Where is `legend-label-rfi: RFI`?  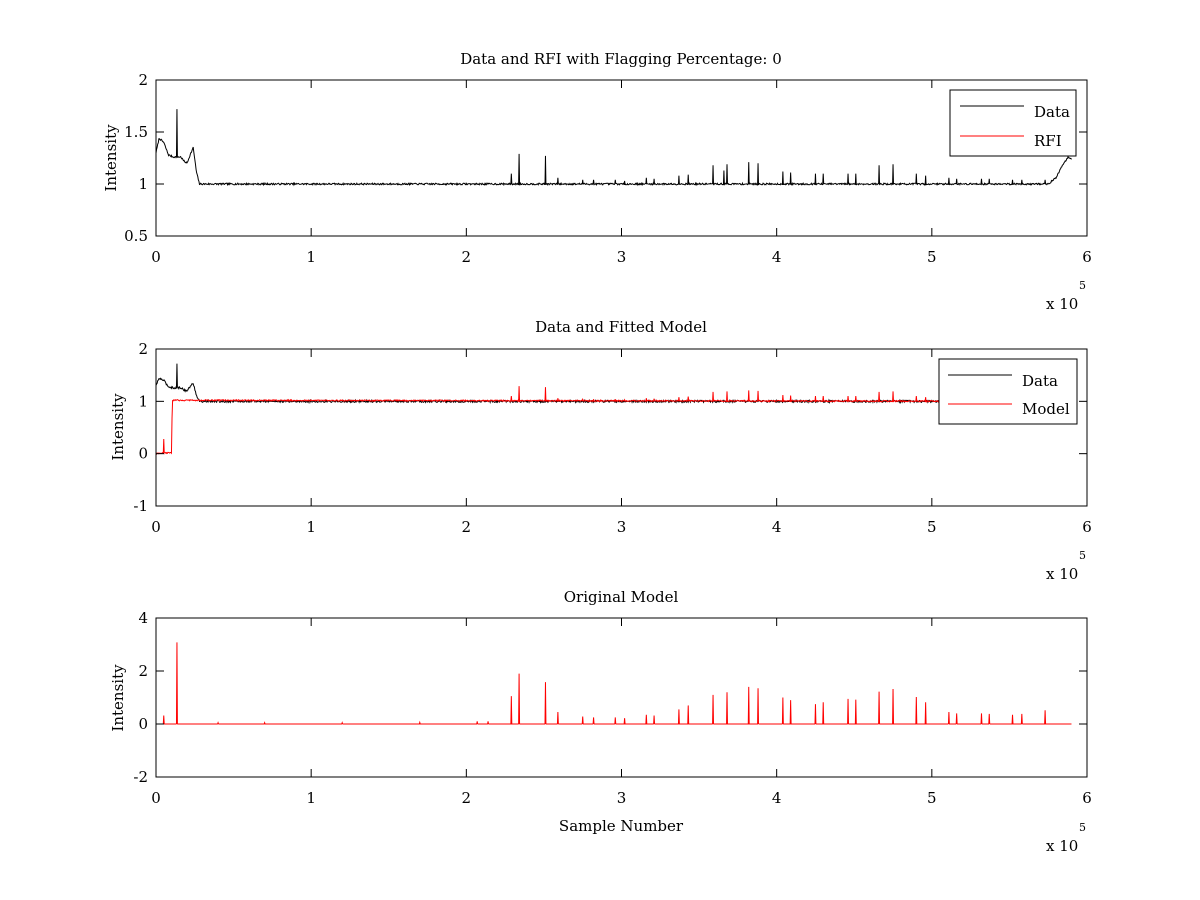
legend-label-rfi: RFI is located at coordinates (1048, 141).